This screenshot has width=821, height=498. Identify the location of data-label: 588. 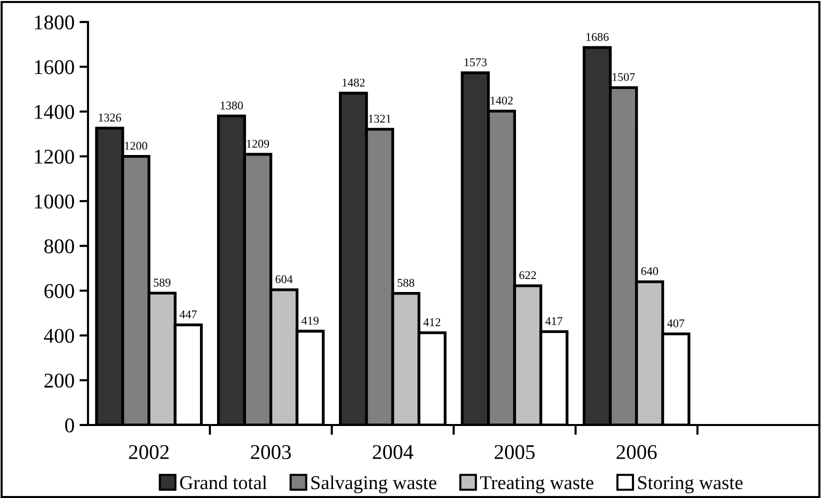
(406, 282).